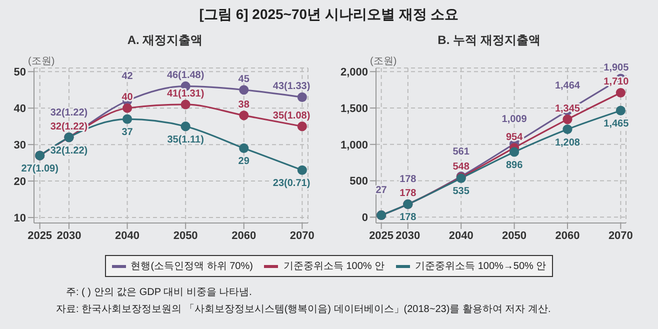 The height and width of the screenshot is (329, 658). What do you see at coordinates (461, 152) in the screenshot?
I see `data-label: 561` at bounding box center [461, 152].